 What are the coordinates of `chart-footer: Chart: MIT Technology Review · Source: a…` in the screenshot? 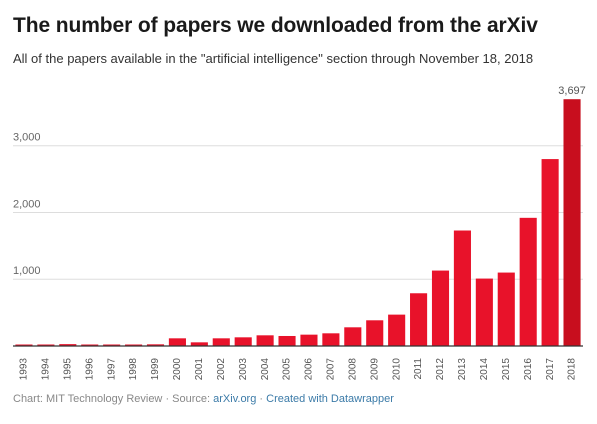 It's located at (203, 399).